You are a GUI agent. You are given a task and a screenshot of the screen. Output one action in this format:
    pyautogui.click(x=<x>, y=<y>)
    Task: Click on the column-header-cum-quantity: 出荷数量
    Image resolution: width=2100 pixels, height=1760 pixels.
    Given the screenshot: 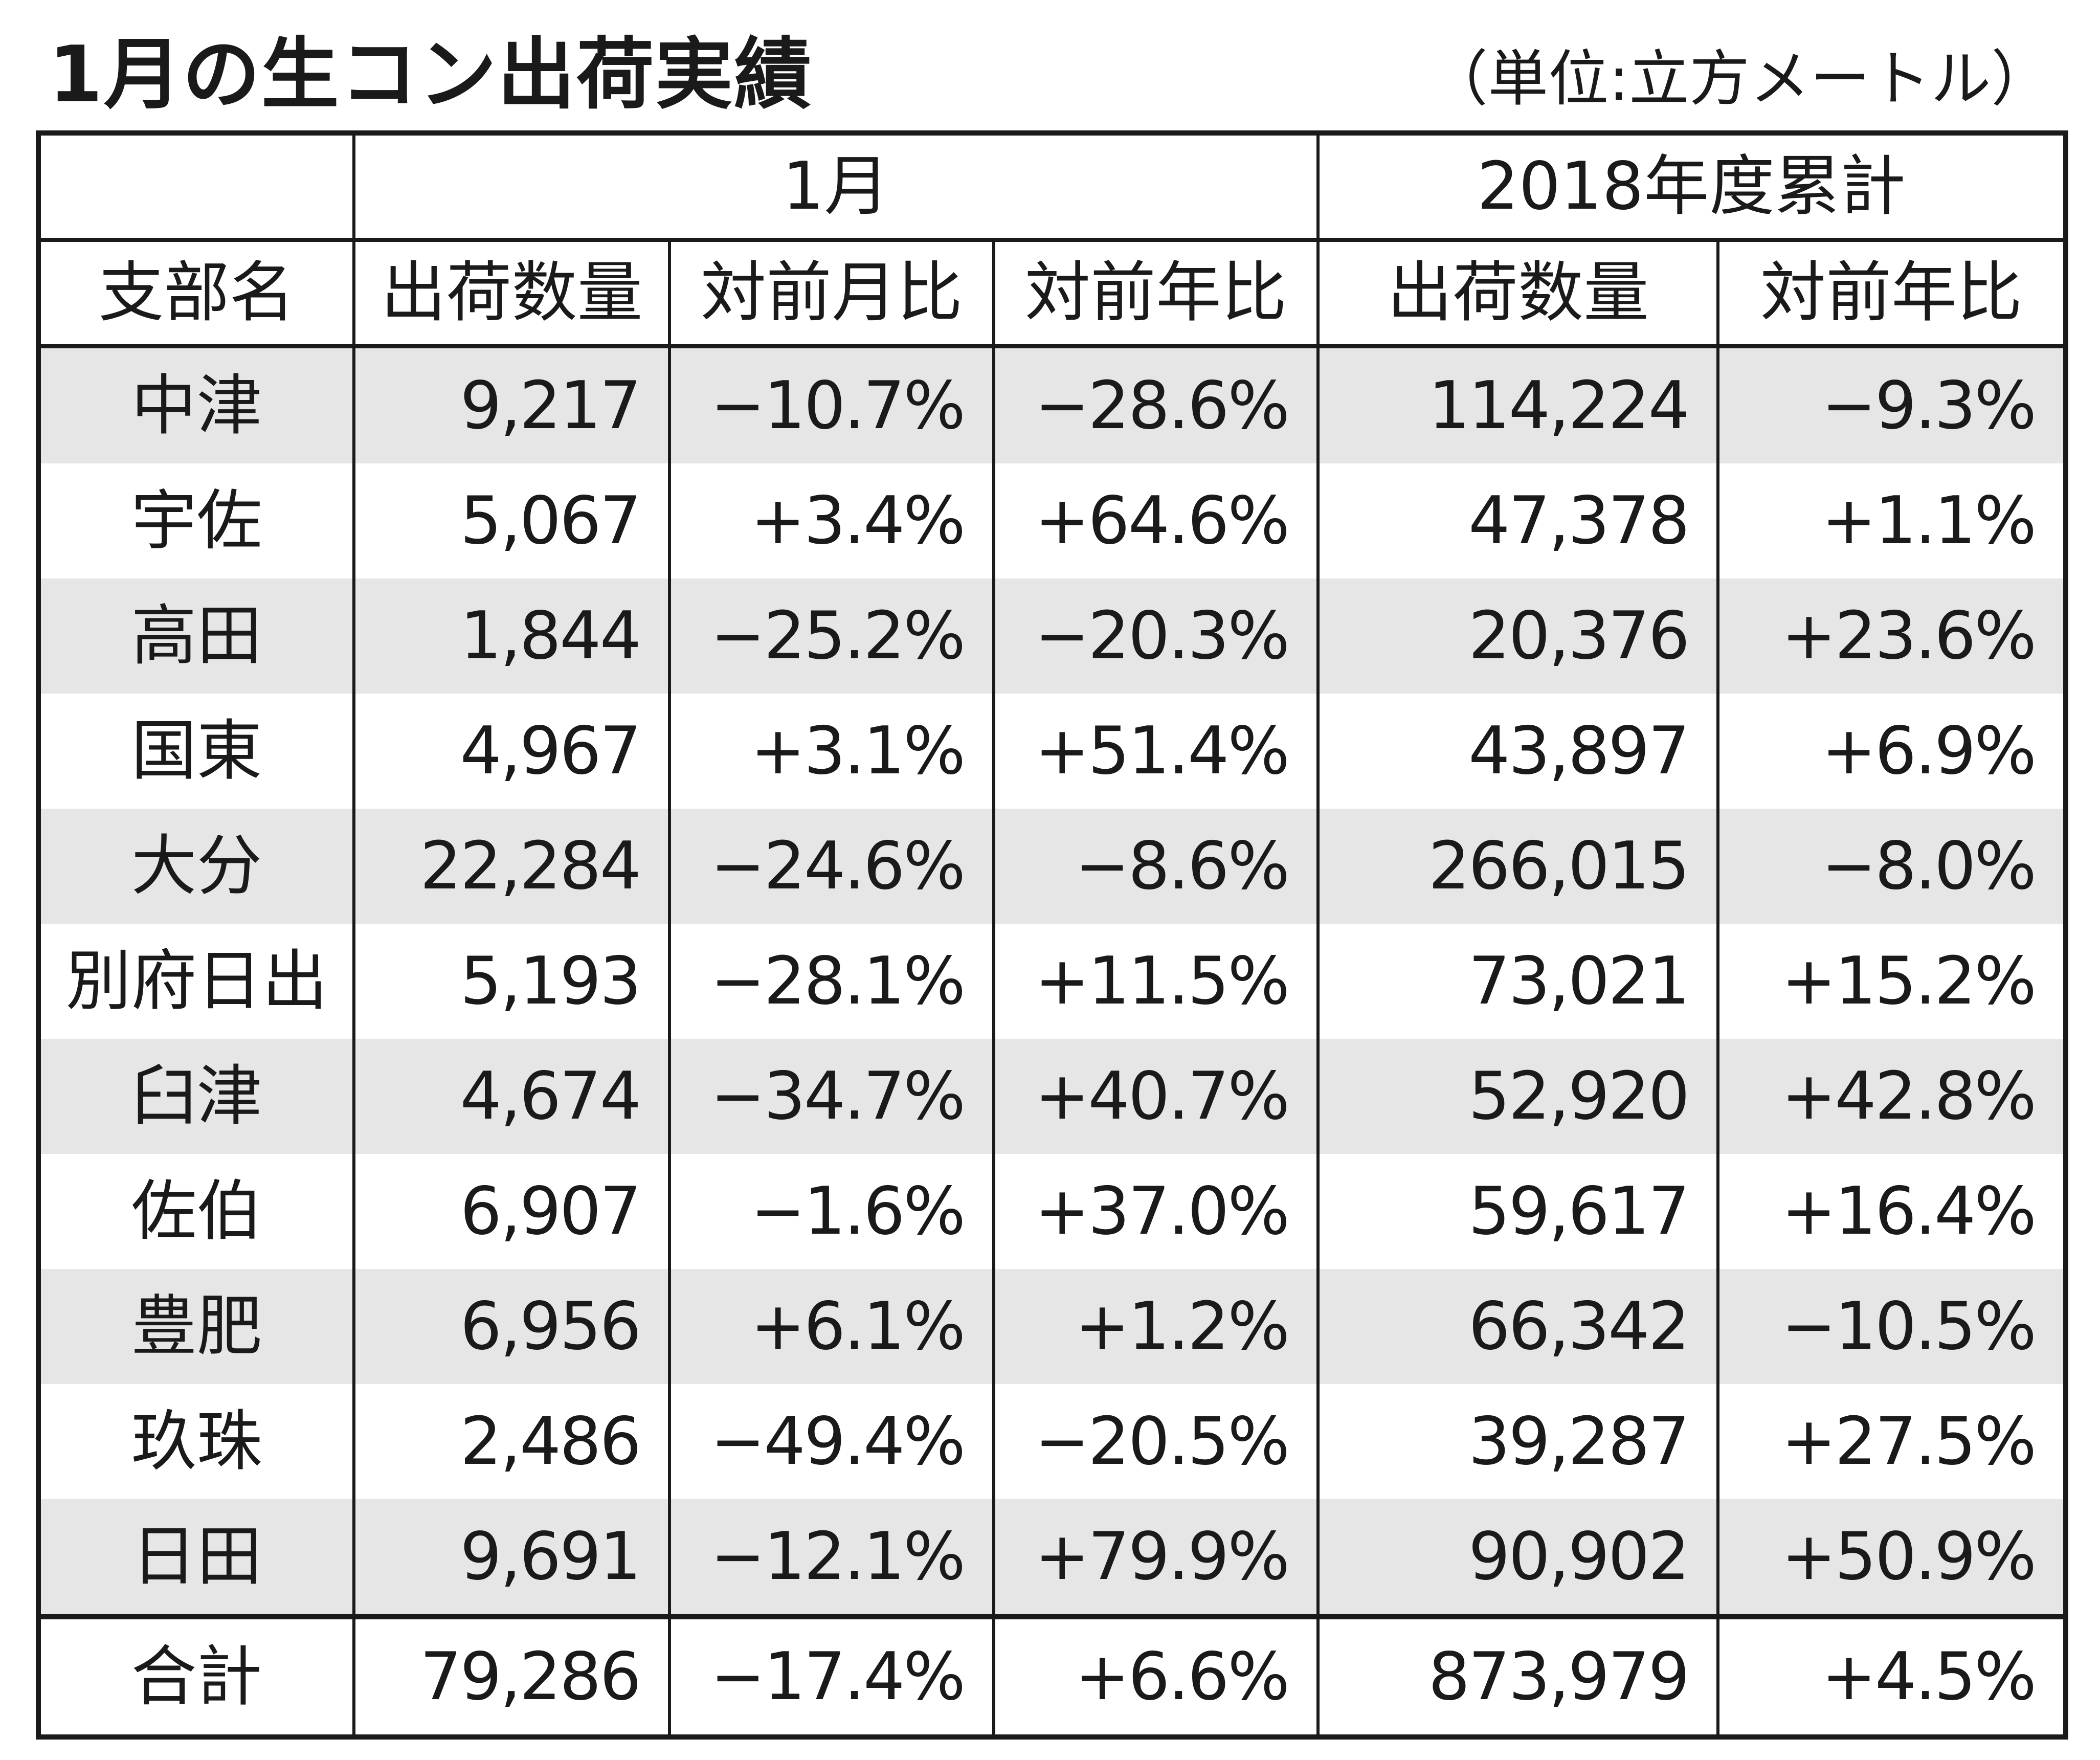 What is the action you would take?
    pyautogui.click(x=1518, y=293)
    